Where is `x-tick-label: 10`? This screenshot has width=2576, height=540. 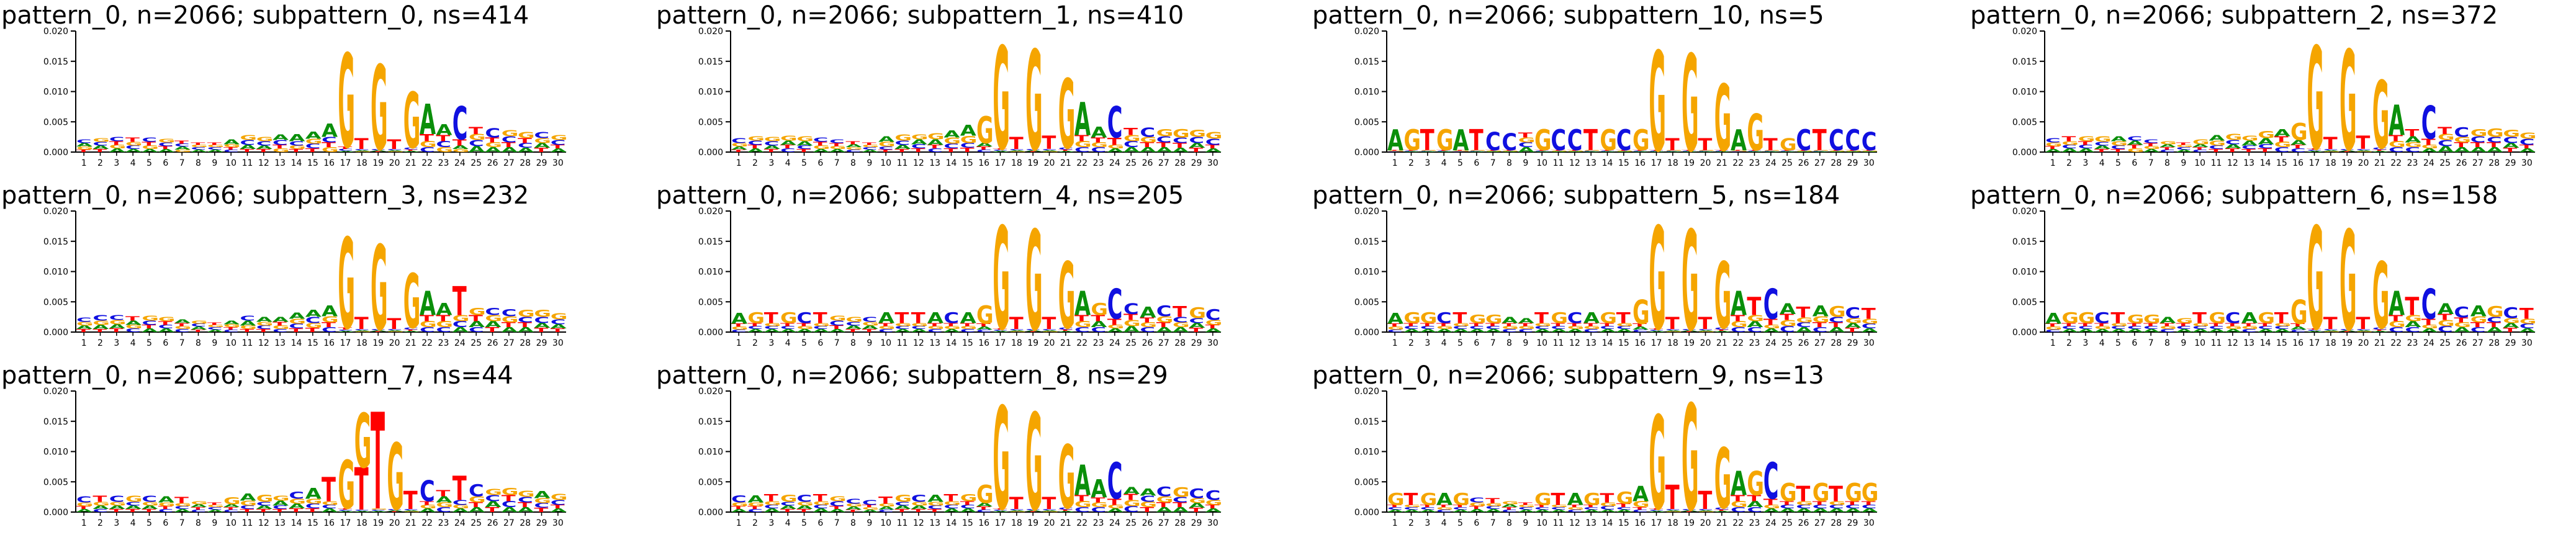 x-tick-label: 10 is located at coordinates (230, 163).